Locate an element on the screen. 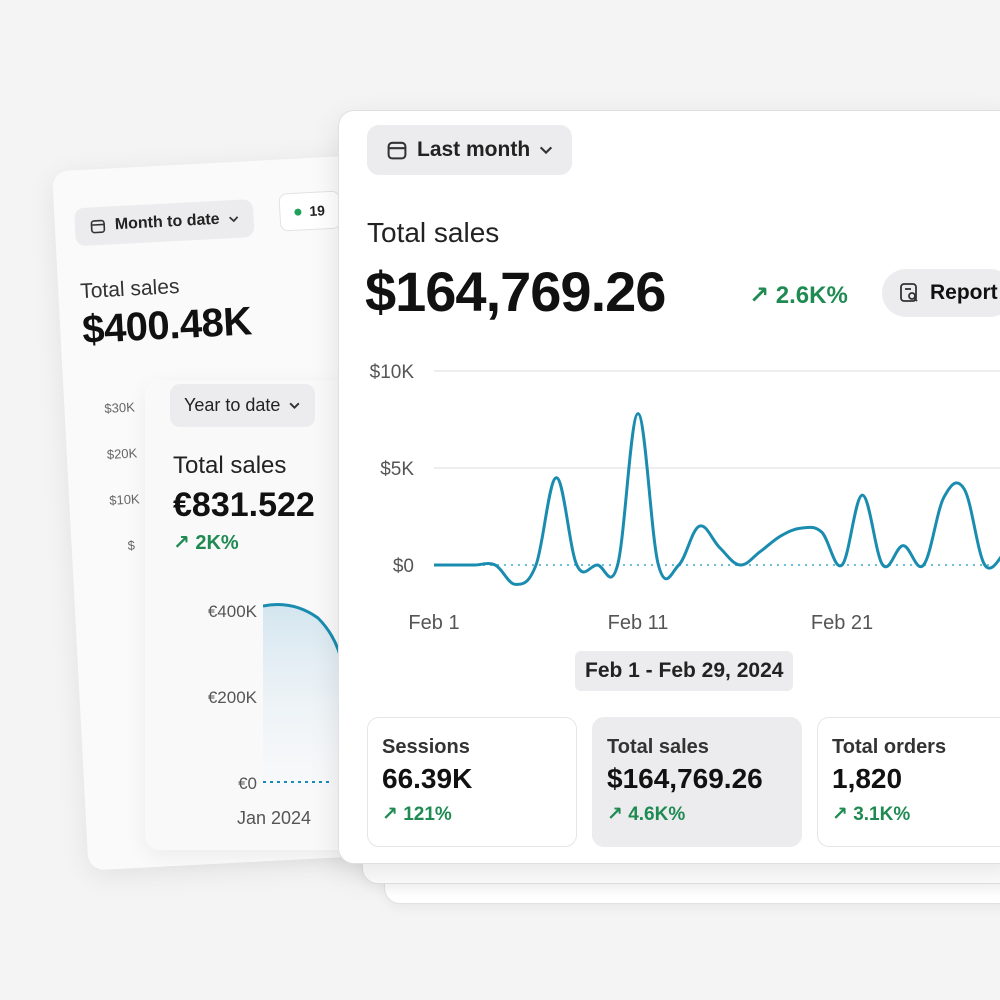 Image resolution: width=1000 pixels, height=1000 pixels. back-y-tick: $10K is located at coordinates (124, 499).